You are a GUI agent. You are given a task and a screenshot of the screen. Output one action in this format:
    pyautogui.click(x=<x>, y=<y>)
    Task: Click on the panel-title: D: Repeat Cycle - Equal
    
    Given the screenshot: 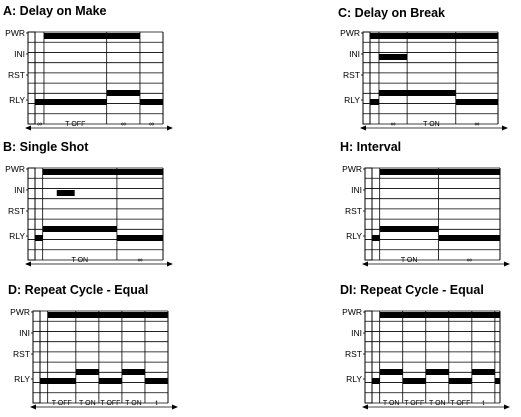 What is the action you would take?
    pyautogui.click(x=78, y=290)
    